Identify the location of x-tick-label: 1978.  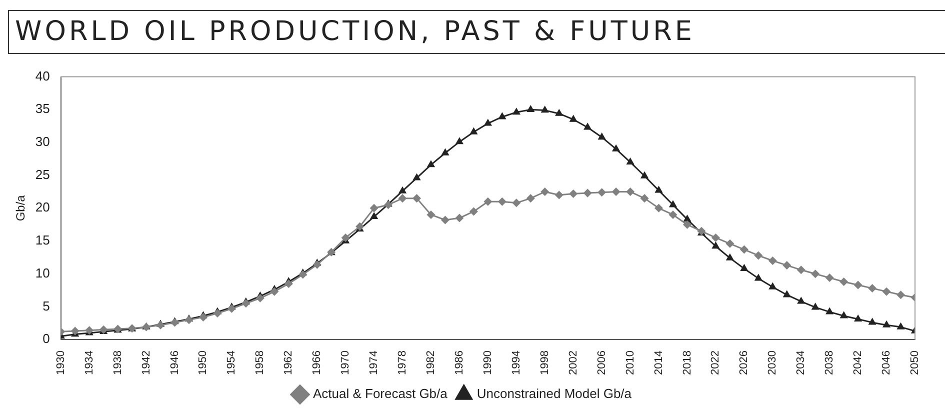
(402, 363).